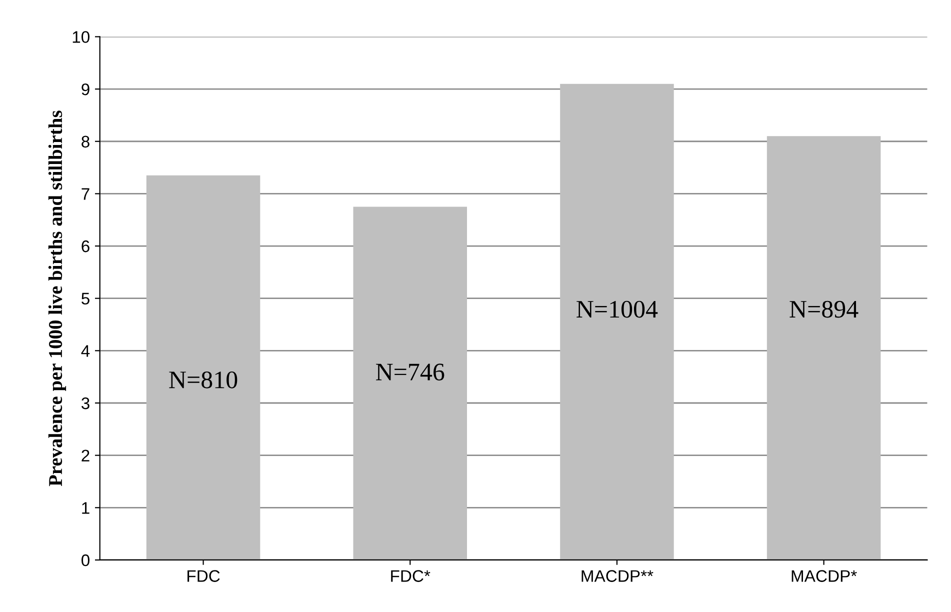  What do you see at coordinates (86, 508) in the screenshot?
I see `y-tick-label: 1` at bounding box center [86, 508].